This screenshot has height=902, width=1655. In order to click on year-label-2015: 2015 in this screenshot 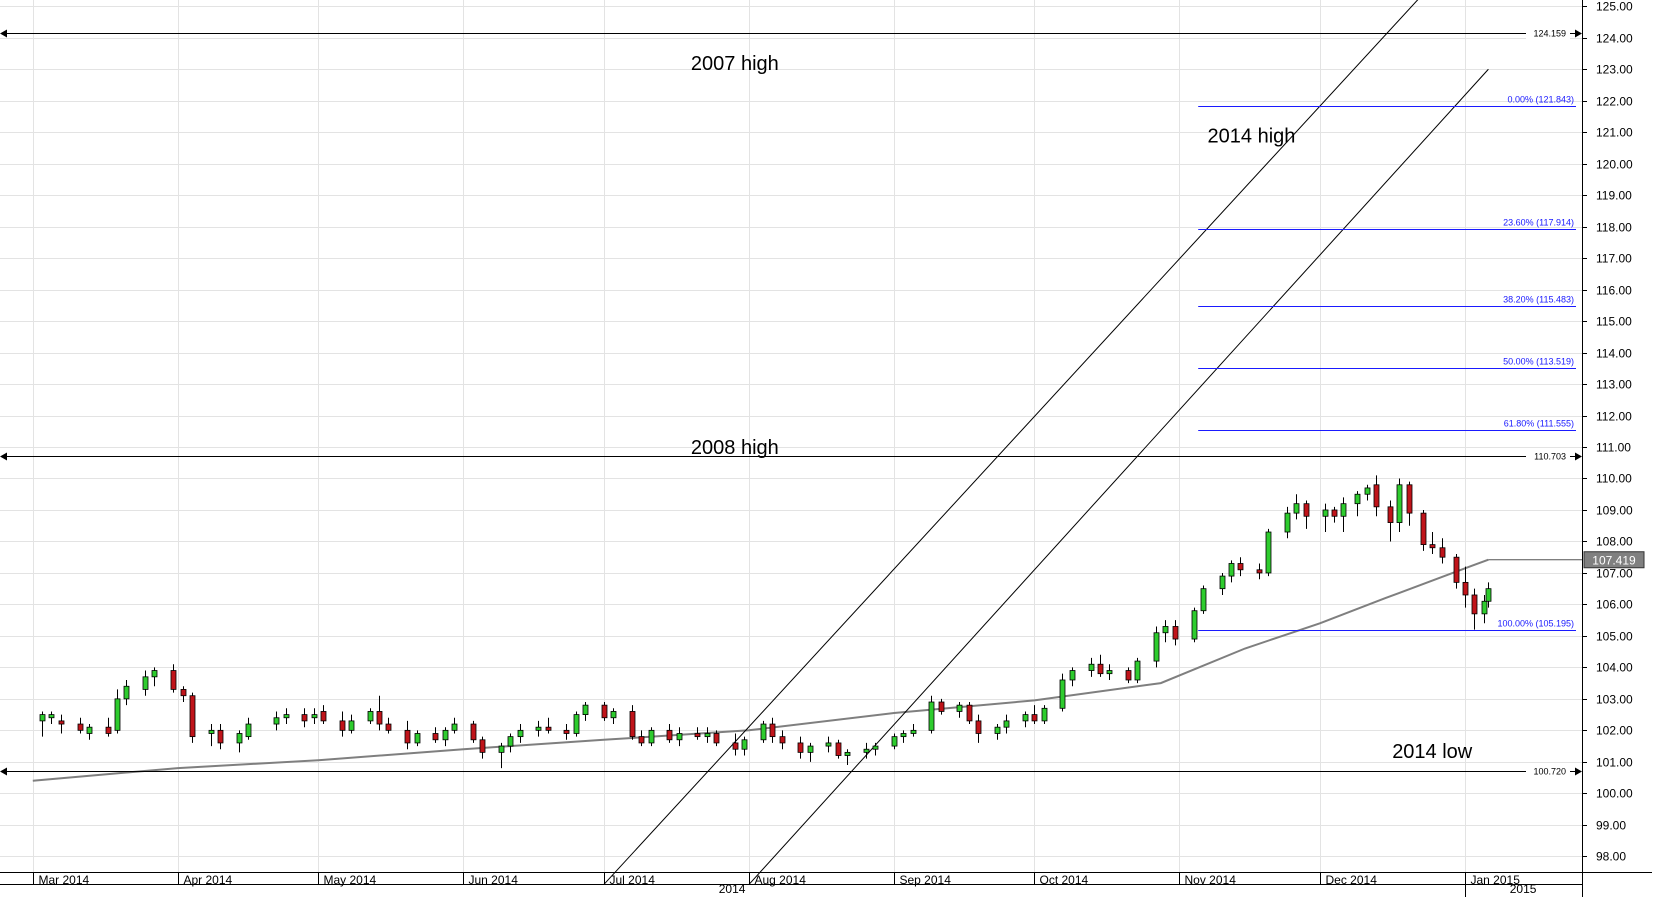, I will do `click(1523, 889)`.